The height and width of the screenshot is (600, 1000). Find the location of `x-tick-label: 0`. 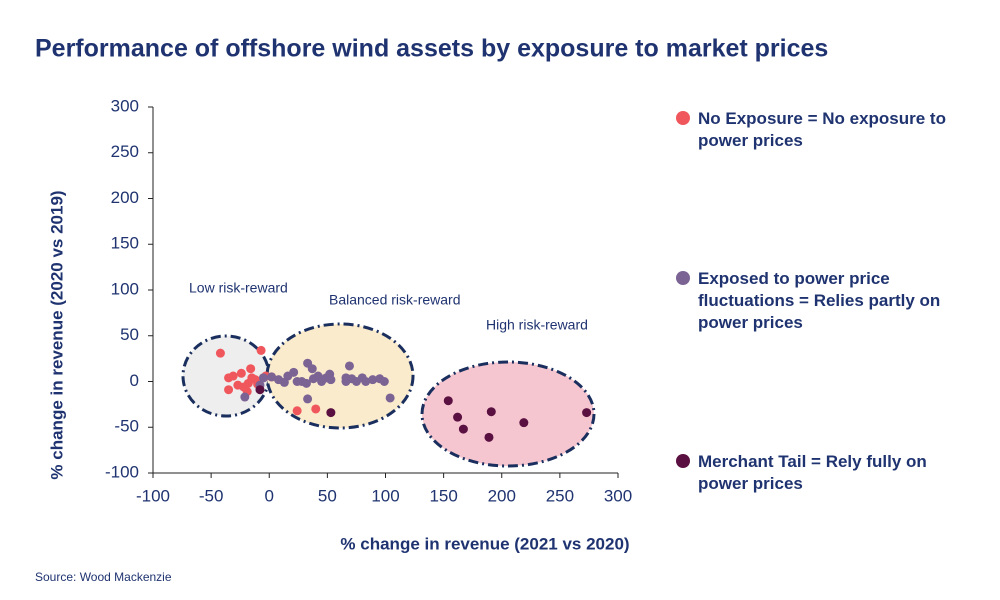

x-tick-label: 0 is located at coordinates (269, 495).